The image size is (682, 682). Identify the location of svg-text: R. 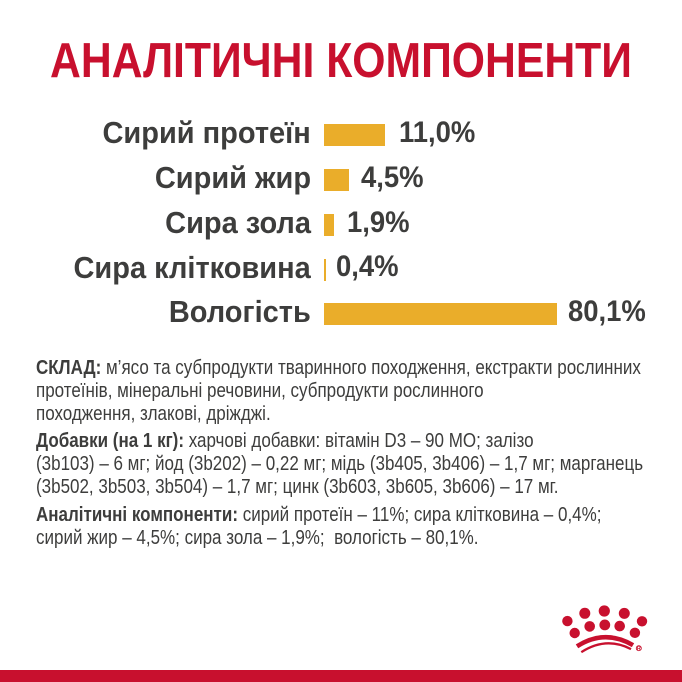
(639, 649).